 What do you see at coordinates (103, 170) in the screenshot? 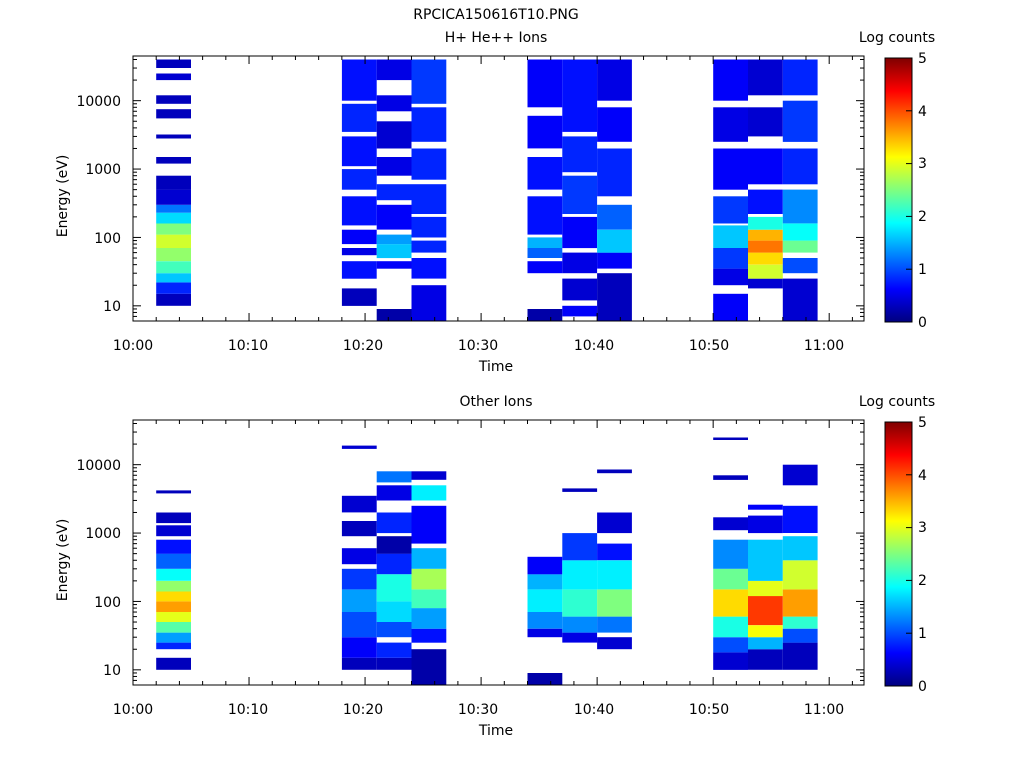
I see `y-tick-label: 1000` at bounding box center [103, 170].